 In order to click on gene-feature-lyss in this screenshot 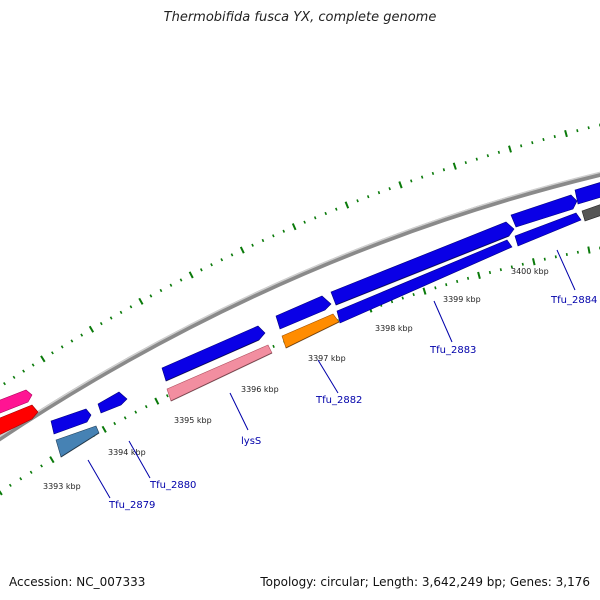, I will do `click(219, 373)`.